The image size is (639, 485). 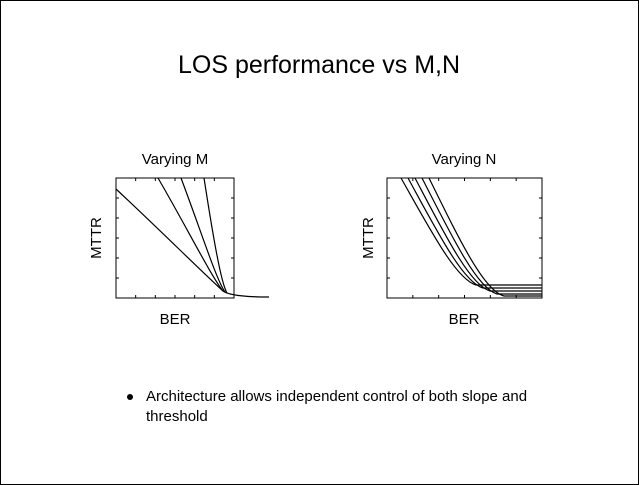 I want to click on plot-frame, so click(x=464, y=238).